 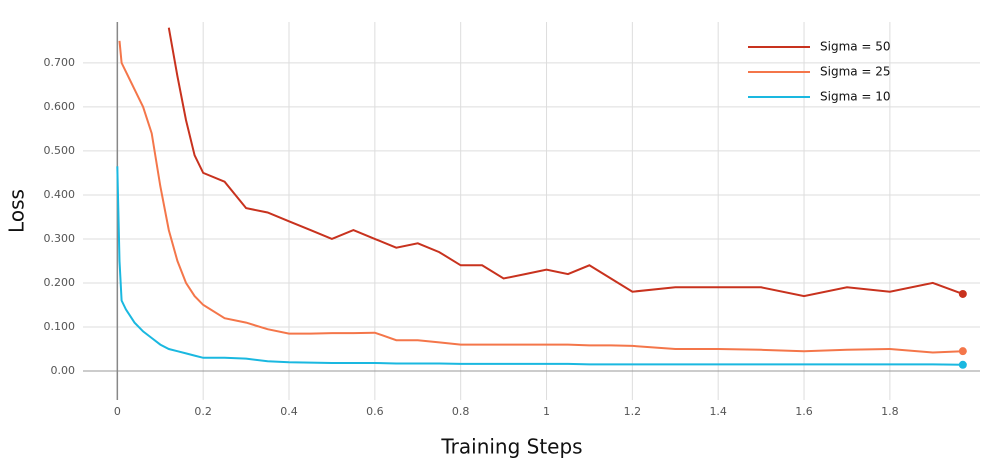 I want to click on x-tick-label: 1, so click(x=546, y=411).